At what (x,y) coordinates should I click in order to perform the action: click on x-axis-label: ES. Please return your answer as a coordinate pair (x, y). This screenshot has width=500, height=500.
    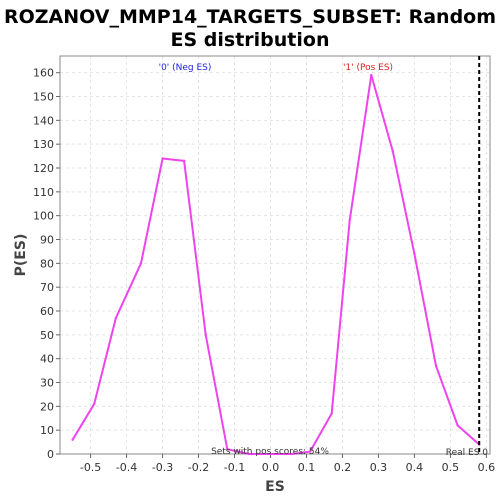
    Looking at the image, I should click on (275, 487).